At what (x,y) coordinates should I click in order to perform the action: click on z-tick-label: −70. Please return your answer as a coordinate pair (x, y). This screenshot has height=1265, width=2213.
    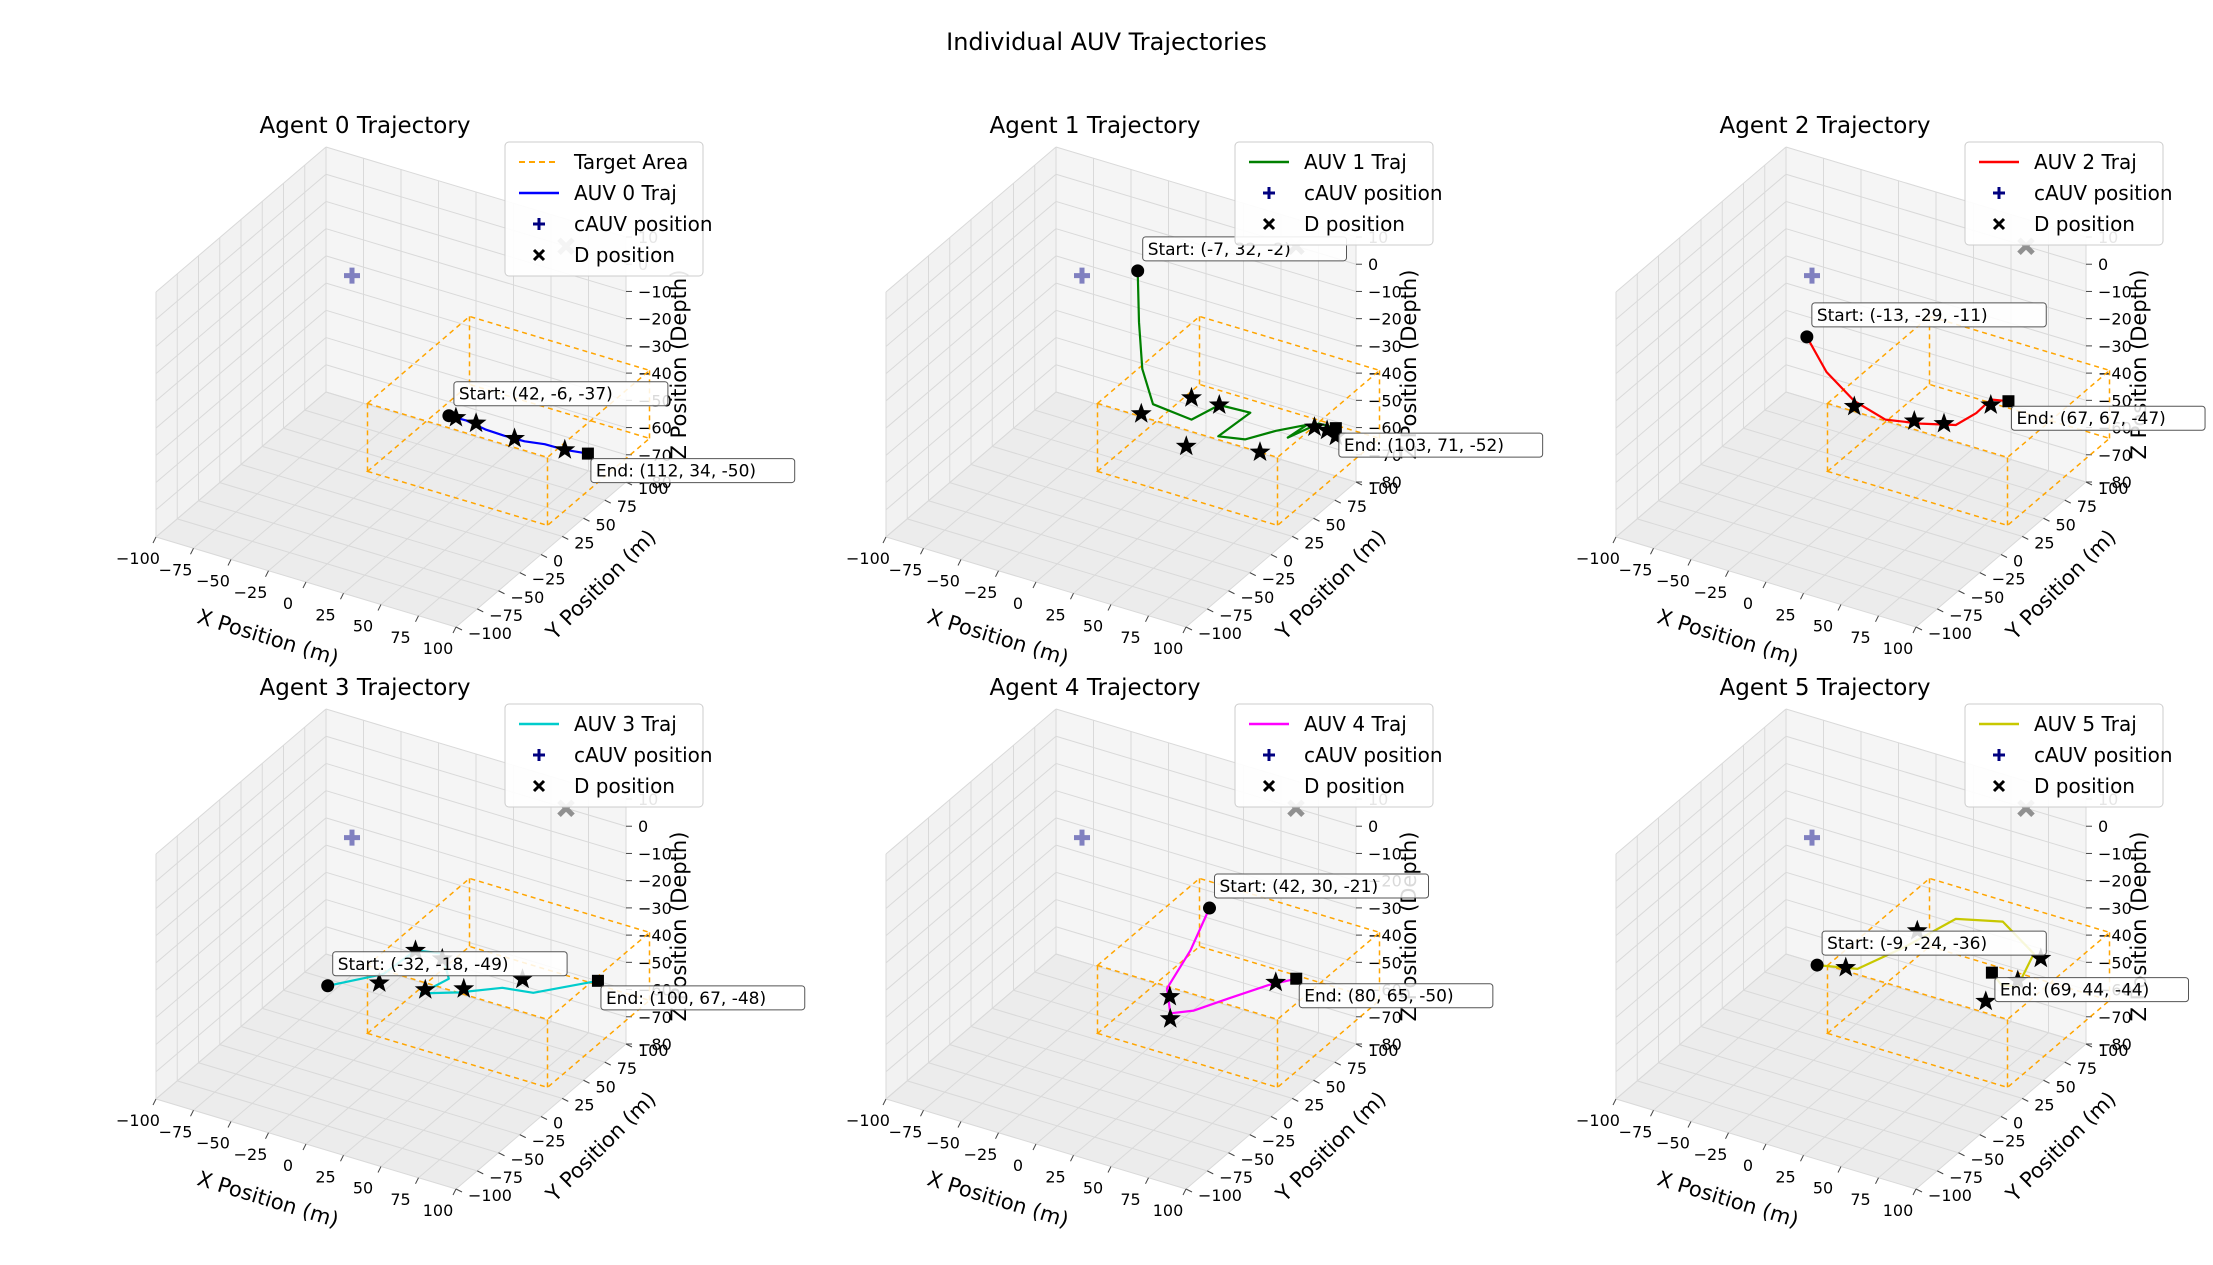
    Looking at the image, I should click on (655, 1017).